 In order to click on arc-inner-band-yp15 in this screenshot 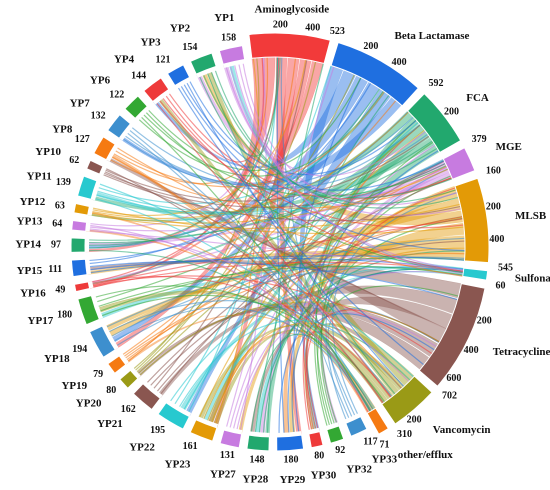, I will do `click(88, 267)`.